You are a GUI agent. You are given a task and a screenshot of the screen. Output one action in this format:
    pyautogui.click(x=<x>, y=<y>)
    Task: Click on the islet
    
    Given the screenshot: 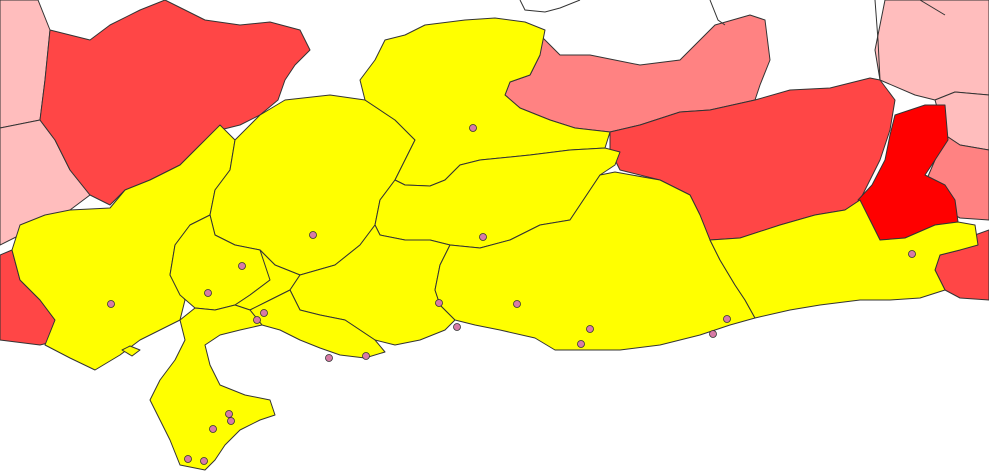 What is the action you would take?
    pyautogui.click(x=131, y=351)
    